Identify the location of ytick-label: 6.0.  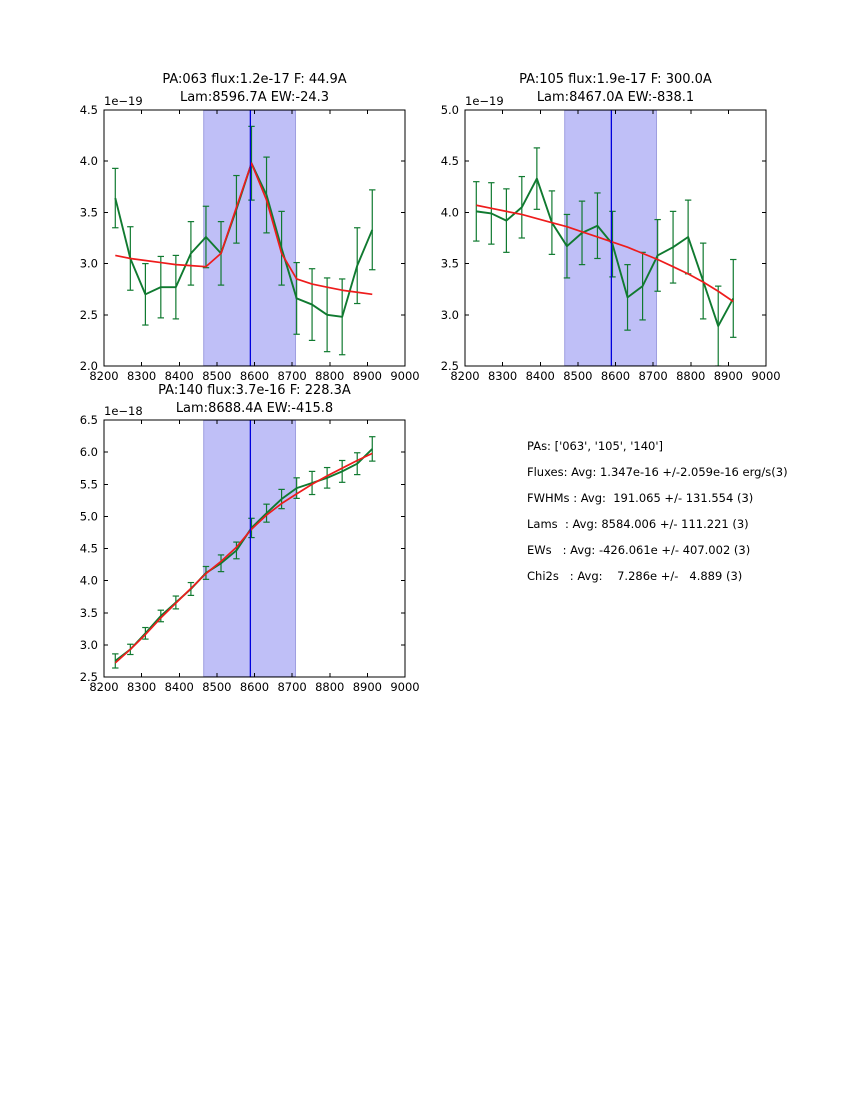
(89, 452).